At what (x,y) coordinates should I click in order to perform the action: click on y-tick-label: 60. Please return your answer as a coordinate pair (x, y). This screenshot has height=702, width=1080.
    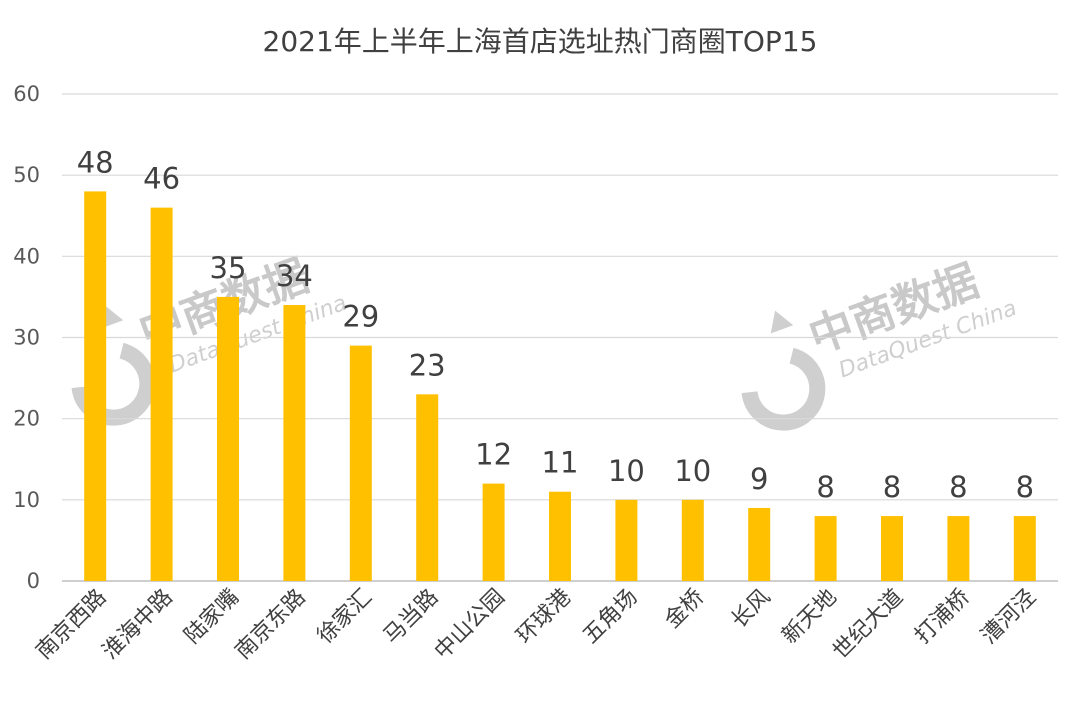
    Looking at the image, I should click on (26, 94).